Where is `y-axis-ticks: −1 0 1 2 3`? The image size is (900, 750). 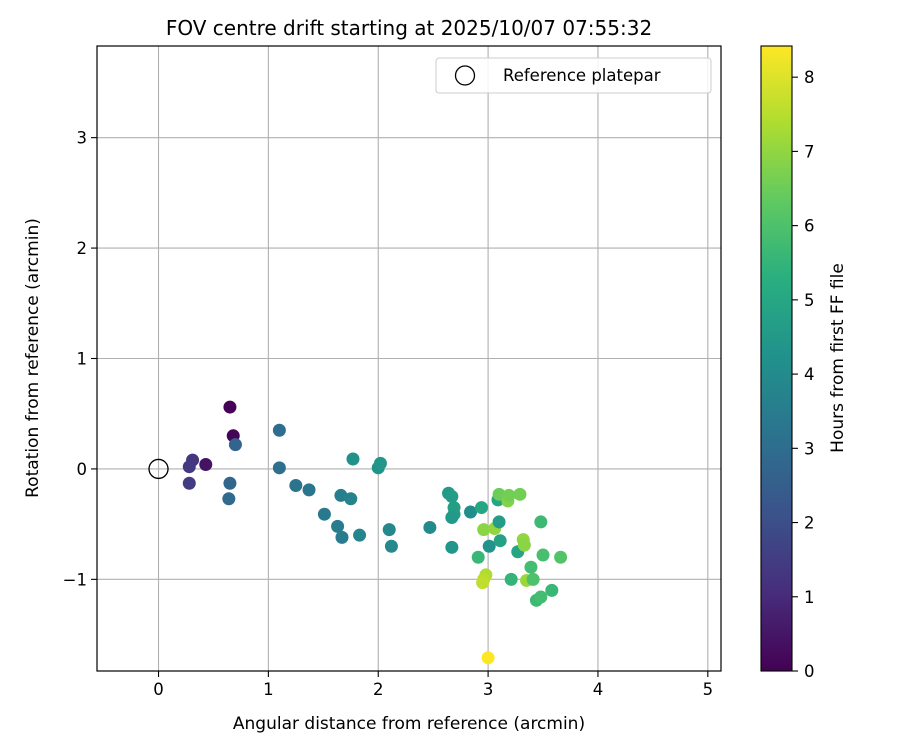
y-axis-ticks: −1 0 1 2 3 is located at coordinates (80, 359).